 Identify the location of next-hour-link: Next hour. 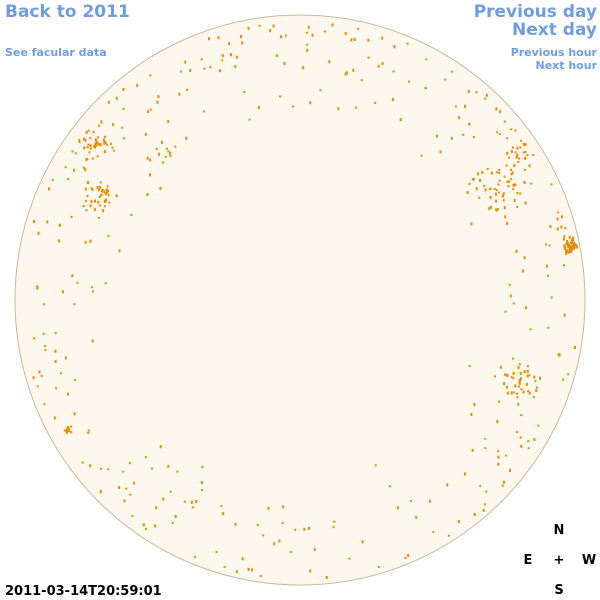
(567, 65).